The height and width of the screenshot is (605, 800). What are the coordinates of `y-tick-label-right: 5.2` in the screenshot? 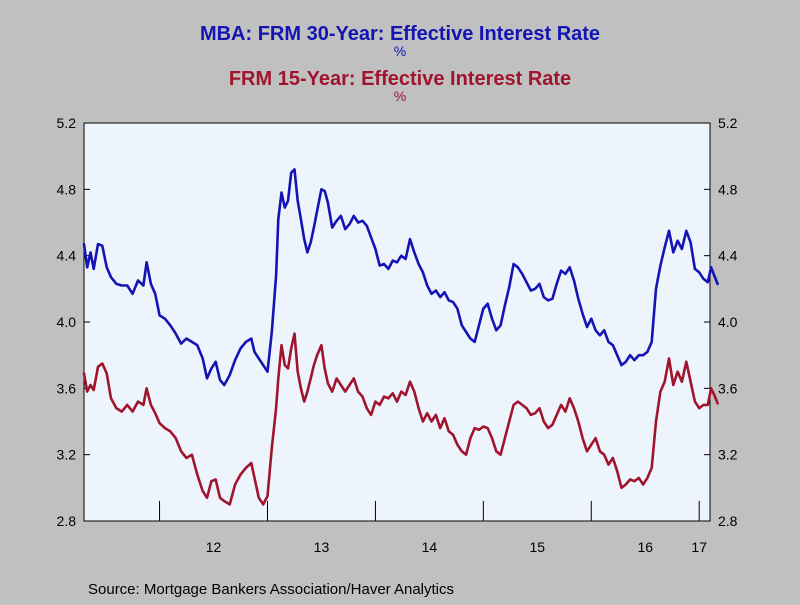 It's located at (728, 123).